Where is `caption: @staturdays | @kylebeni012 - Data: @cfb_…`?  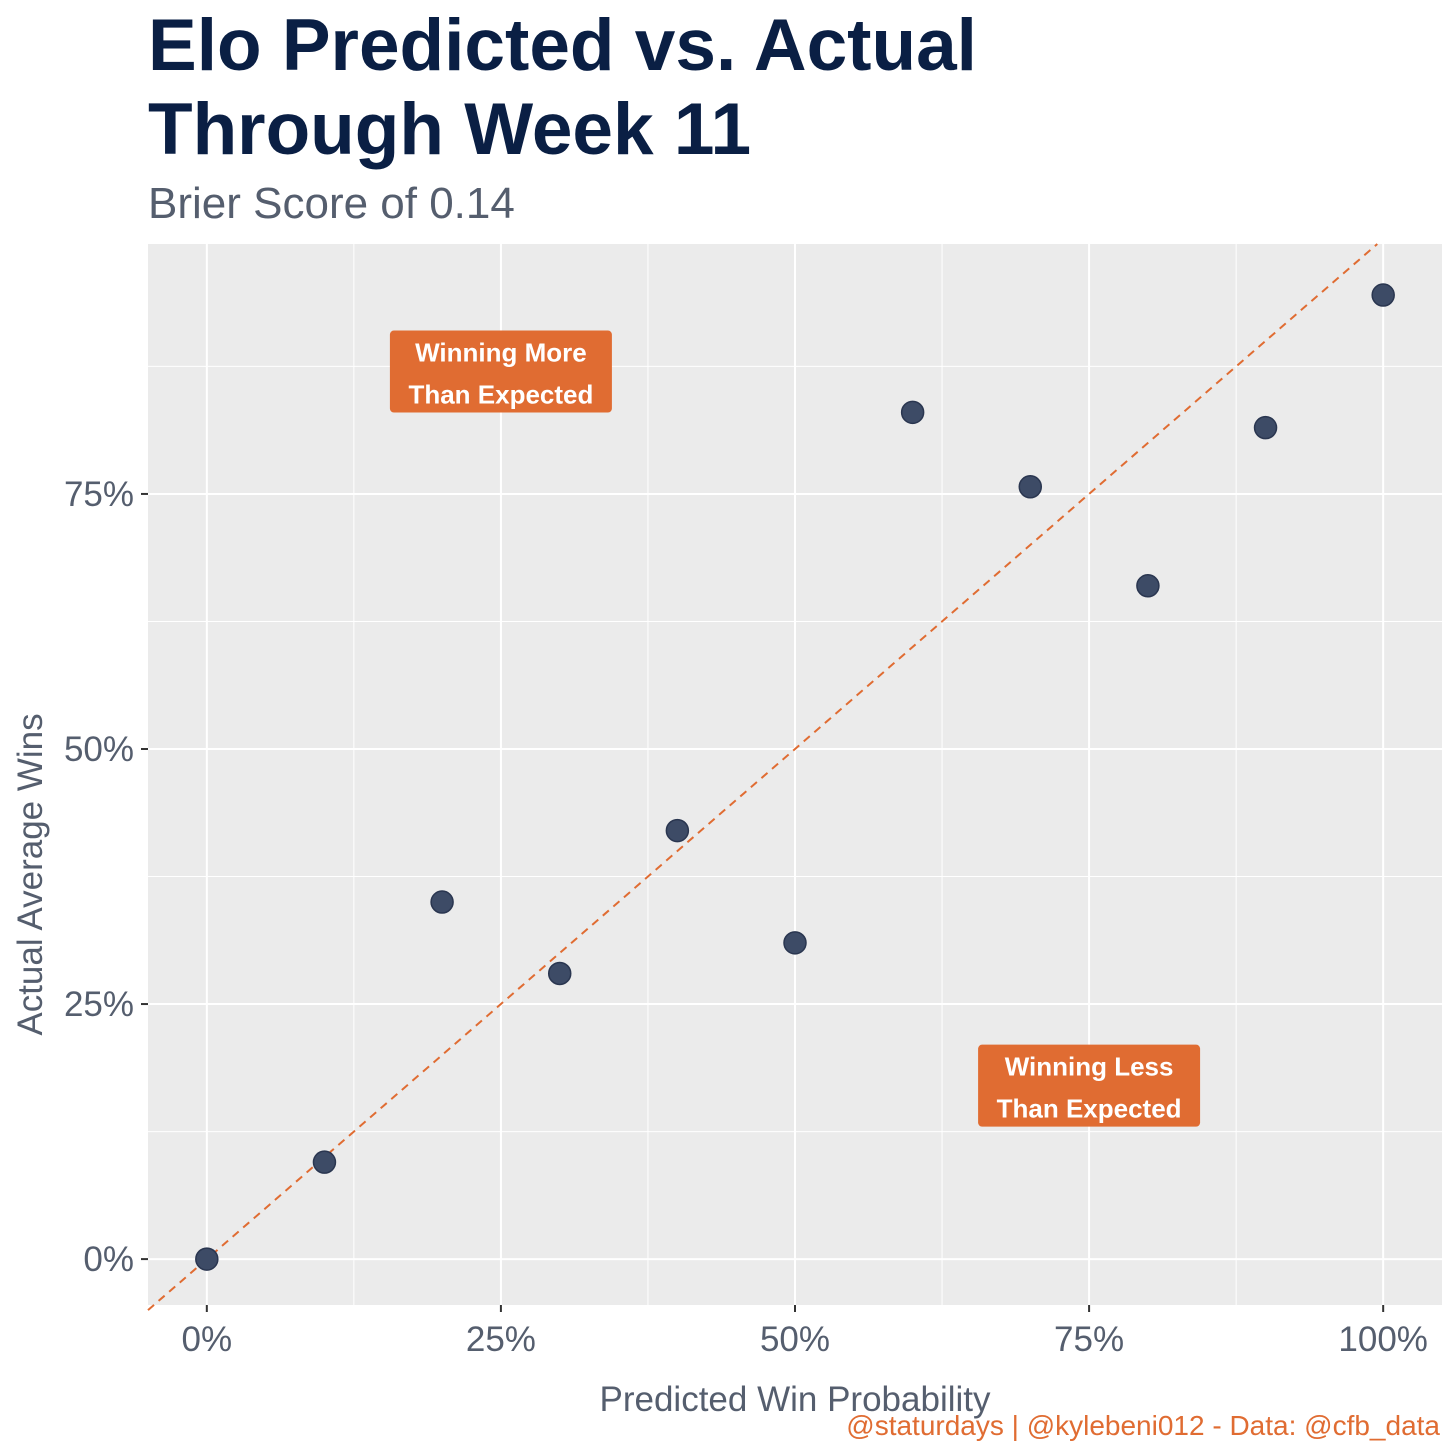
caption: @staturdays | @kylebeni012 - Data: @cfb_… is located at coordinates (1143, 1425).